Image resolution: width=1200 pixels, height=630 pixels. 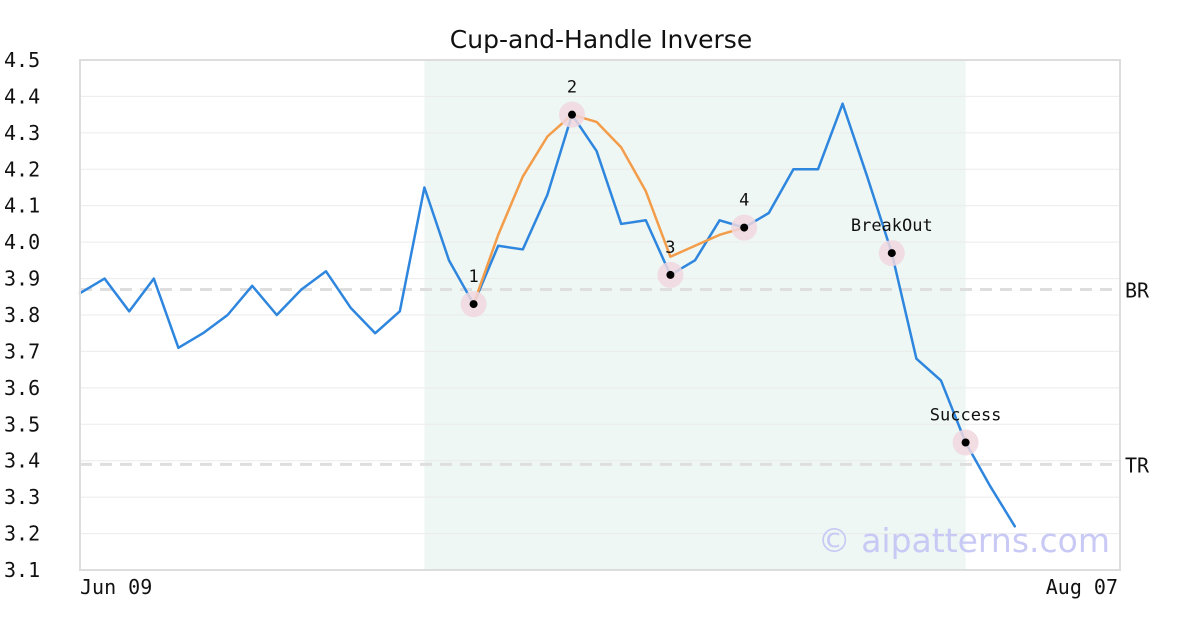 What do you see at coordinates (1137, 291) in the screenshot?
I see `reference-line-label: BR` at bounding box center [1137, 291].